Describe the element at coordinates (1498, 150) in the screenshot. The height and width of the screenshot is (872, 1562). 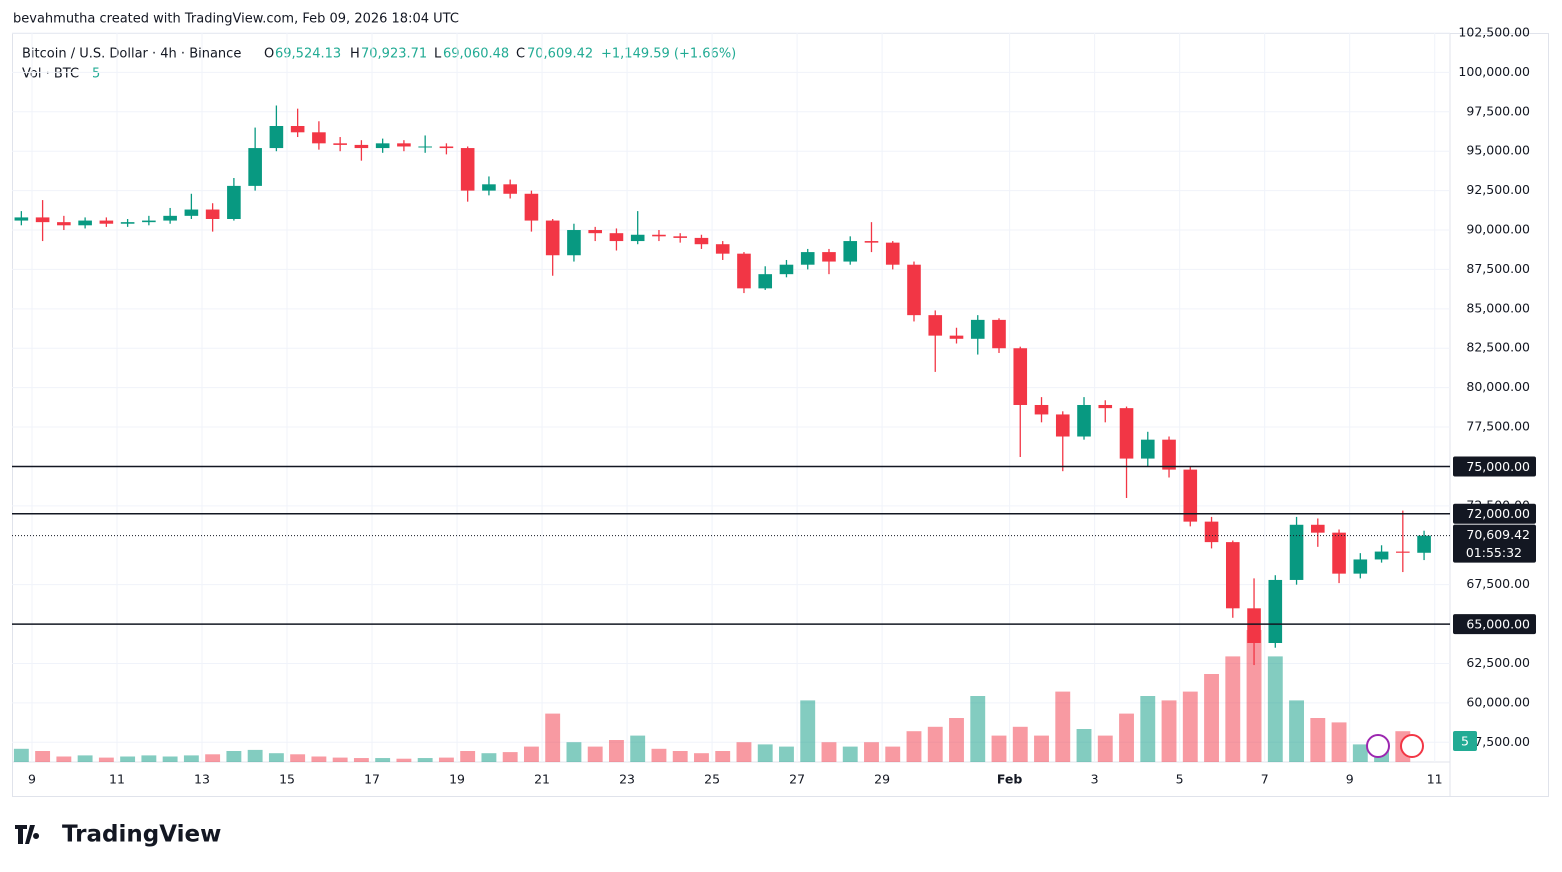
I see `y-tick-label: 95,000.00` at that location.